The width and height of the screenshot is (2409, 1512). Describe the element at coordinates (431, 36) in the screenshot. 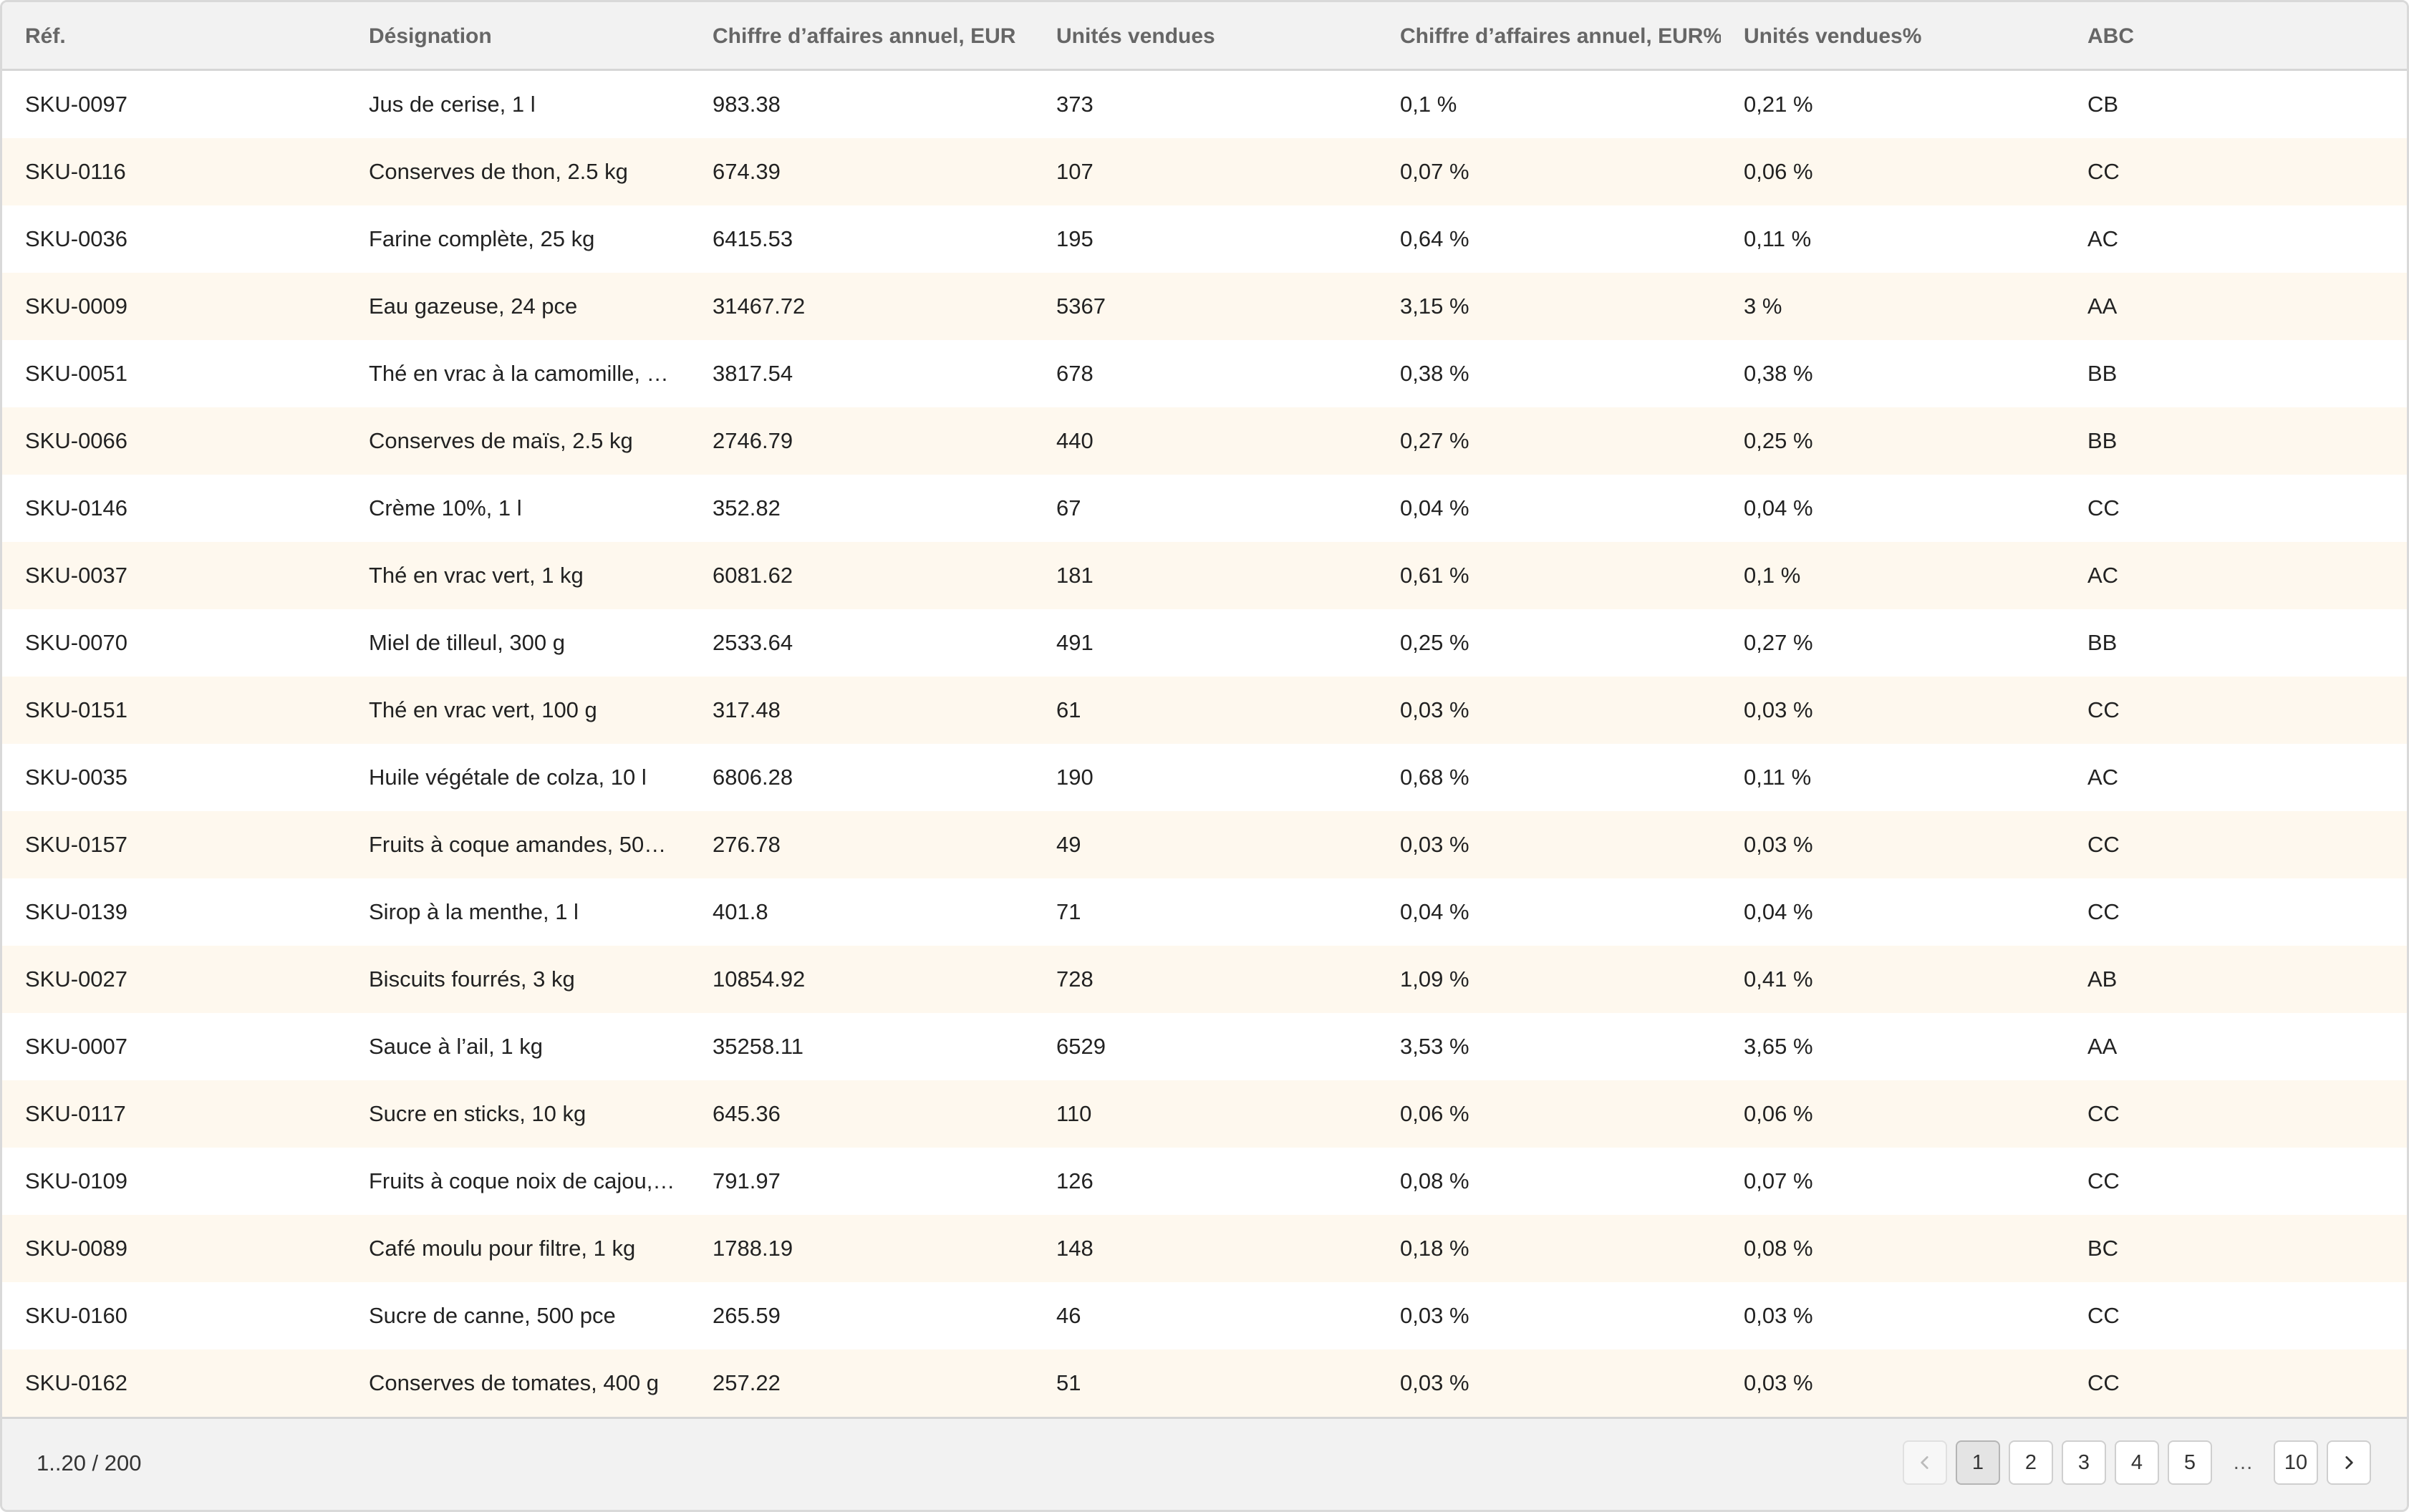

I see `column-header-designation: Désignation` at that location.